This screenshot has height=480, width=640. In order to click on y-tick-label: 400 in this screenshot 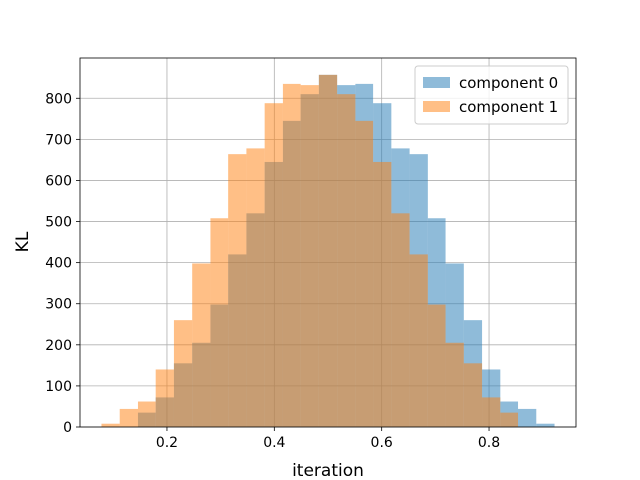, I will do `click(58, 264)`.